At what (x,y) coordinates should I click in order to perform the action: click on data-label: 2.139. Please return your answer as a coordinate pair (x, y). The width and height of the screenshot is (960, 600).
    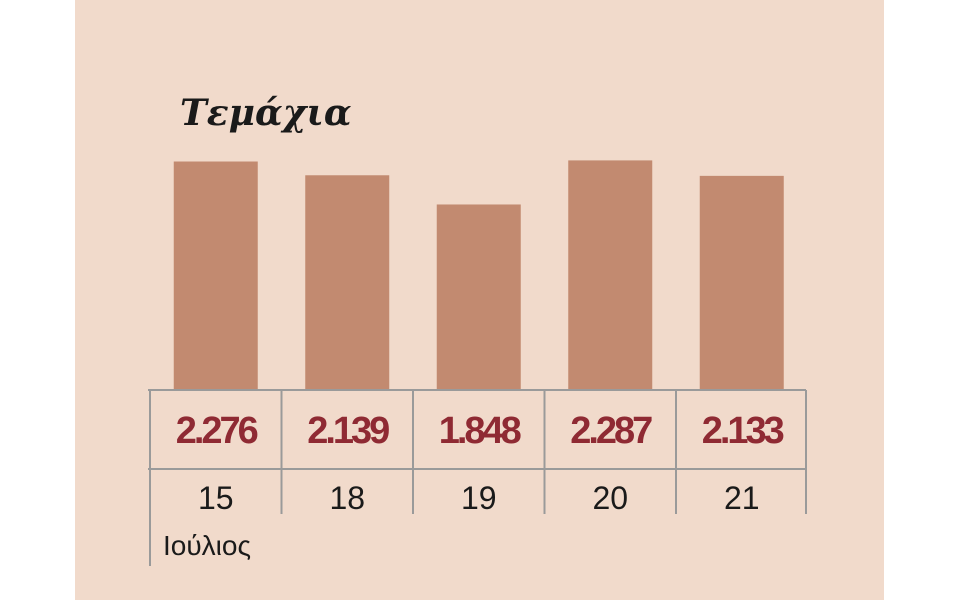
    Looking at the image, I should click on (348, 431).